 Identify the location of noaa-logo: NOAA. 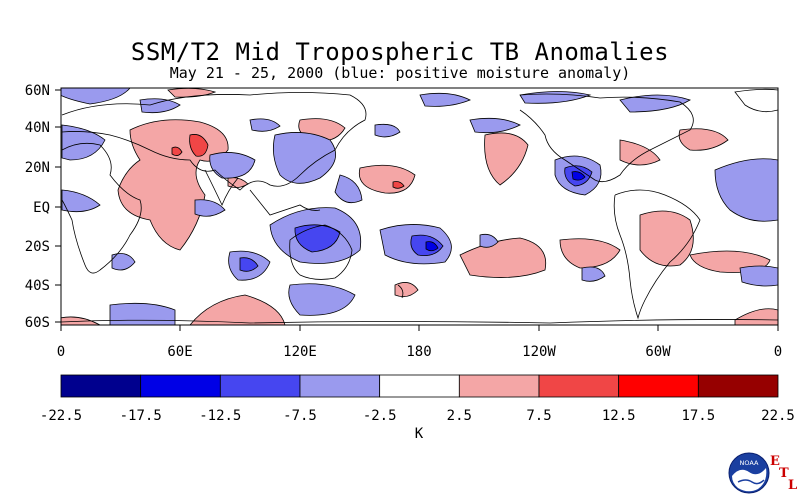
(749, 473).